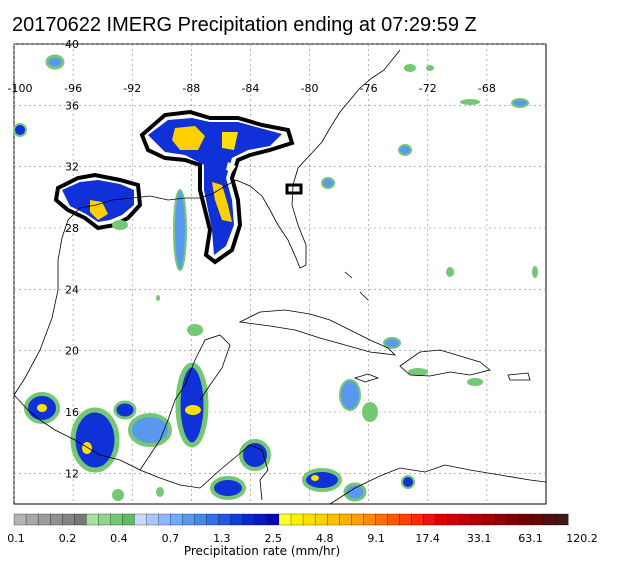 This screenshot has width=629, height=571. Describe the element at coordinates (369, 88) in the screenshot. I see `longitude-tick-label: -76` at that location.